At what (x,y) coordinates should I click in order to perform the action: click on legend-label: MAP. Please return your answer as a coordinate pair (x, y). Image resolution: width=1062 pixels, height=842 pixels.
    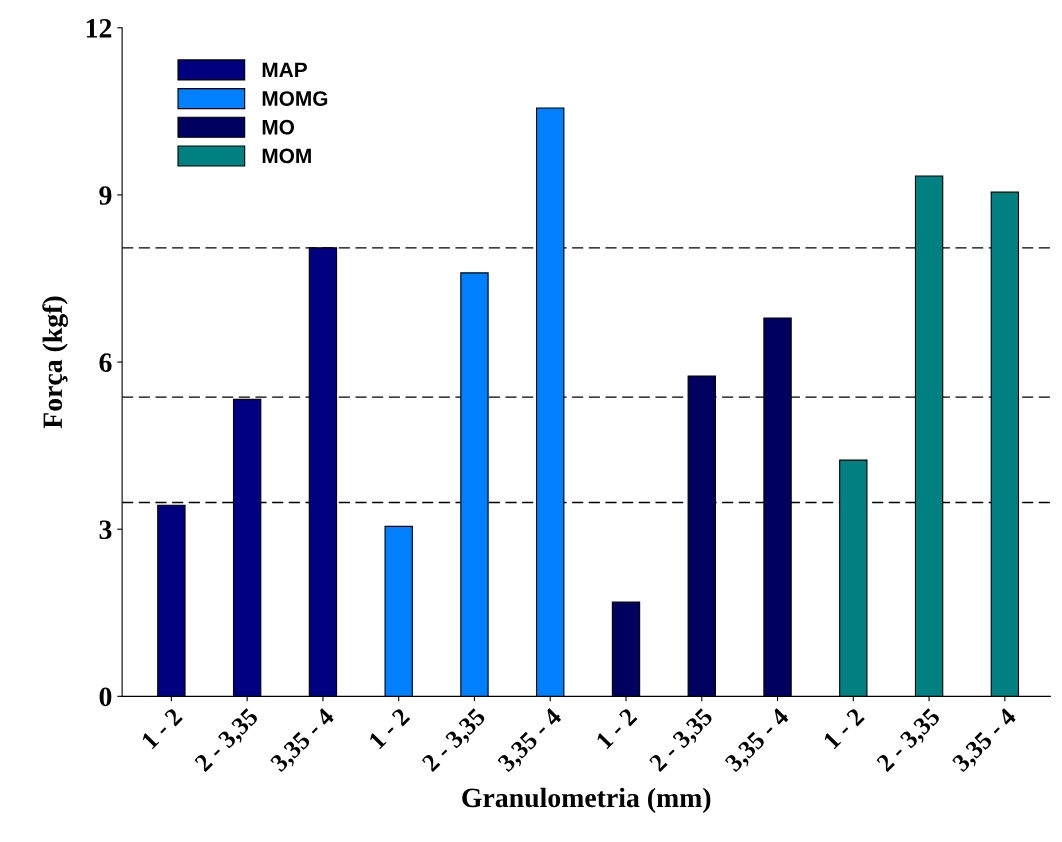
    Looking at the image, I should click on (284, 69).